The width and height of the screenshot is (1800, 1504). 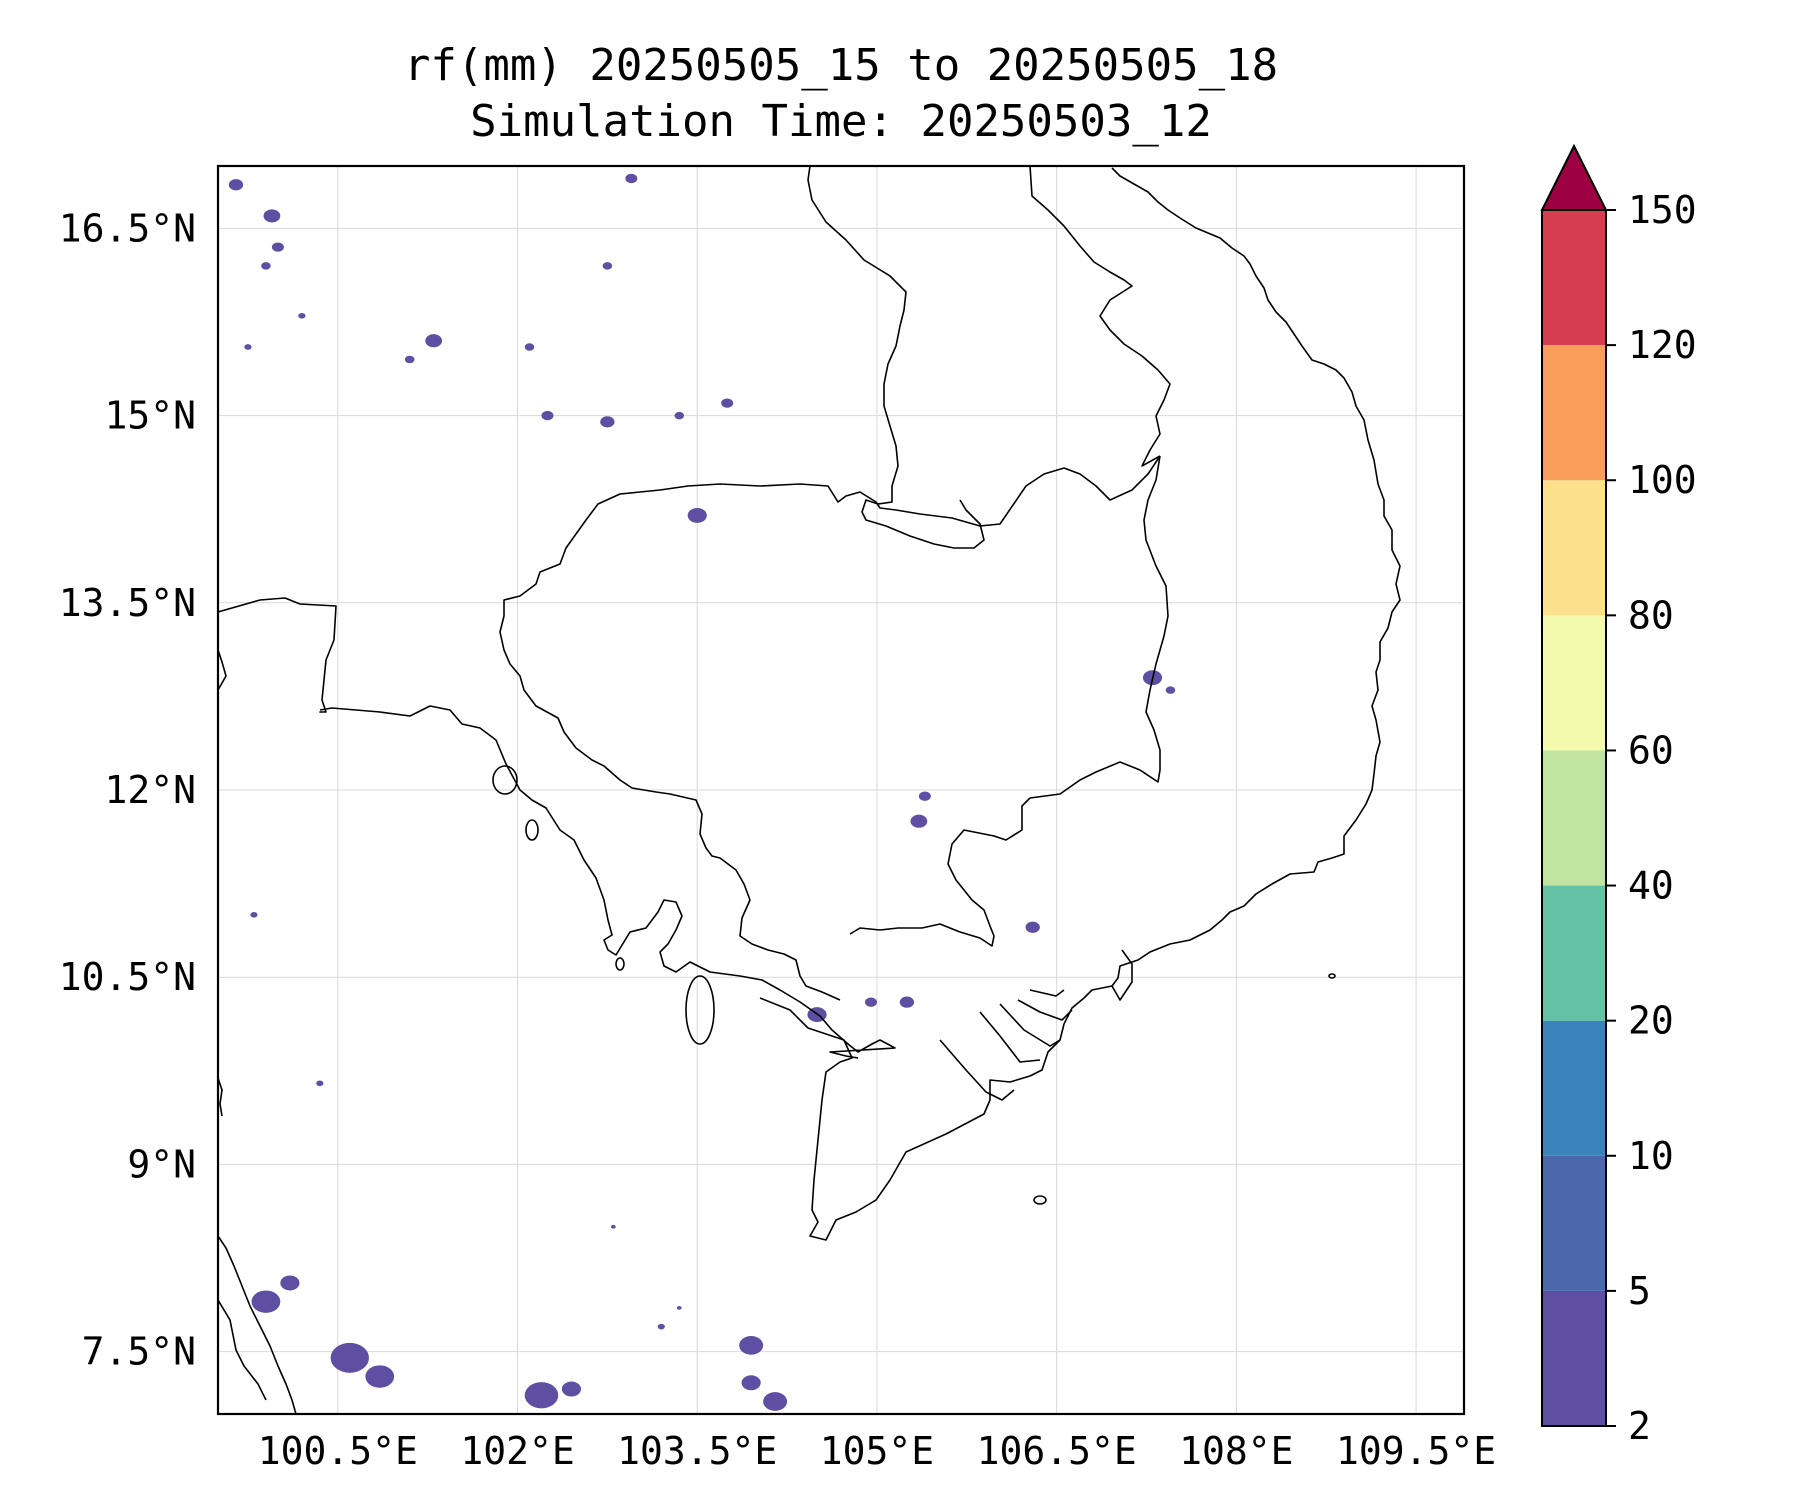 I want to click on border-laos-vietnam, so click(x=1100, y=316).